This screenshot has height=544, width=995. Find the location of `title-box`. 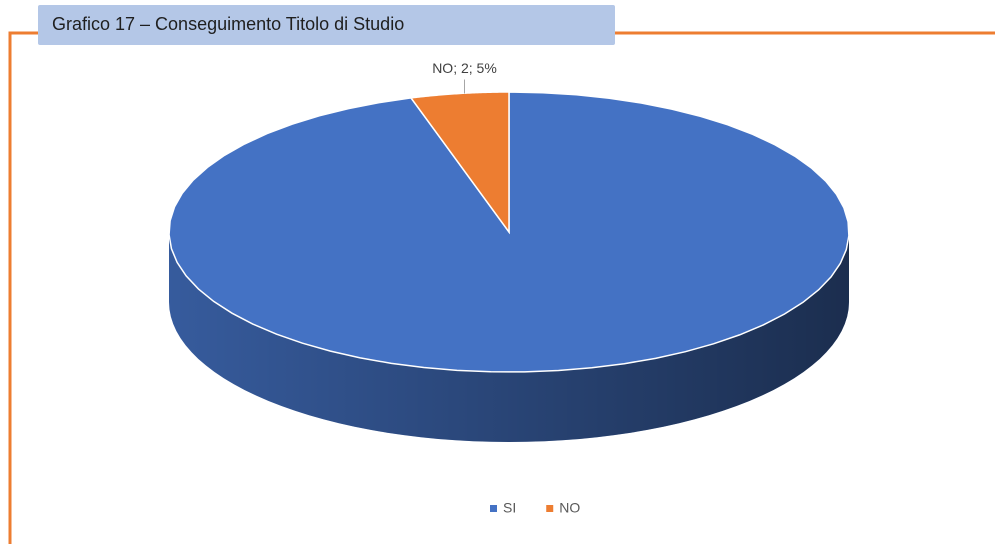

title-box is located at coordinates (326, 25).